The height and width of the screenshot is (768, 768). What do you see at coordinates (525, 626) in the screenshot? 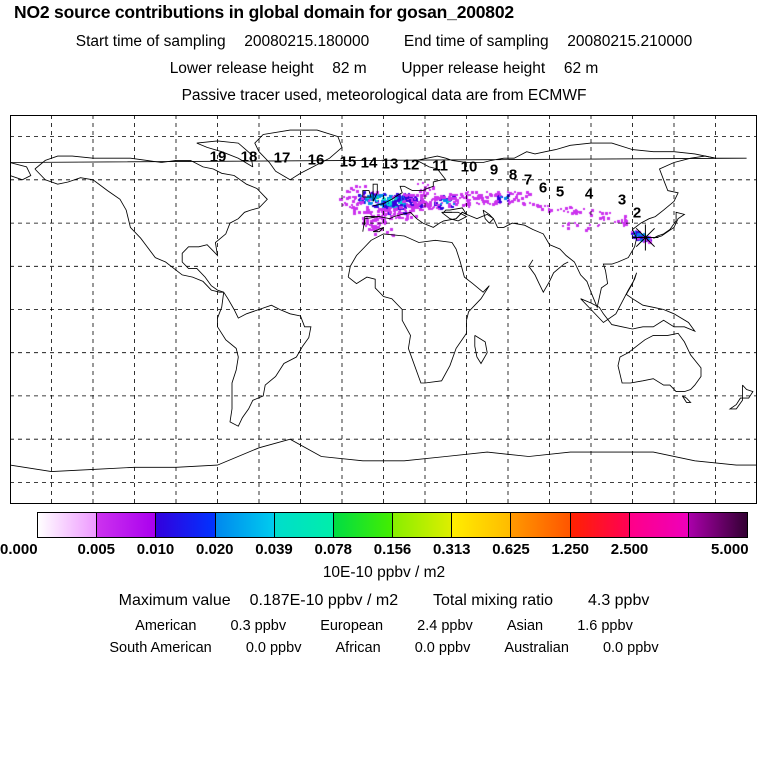
I see `region-label-asian: Asian` at bounding box center [525, 626].